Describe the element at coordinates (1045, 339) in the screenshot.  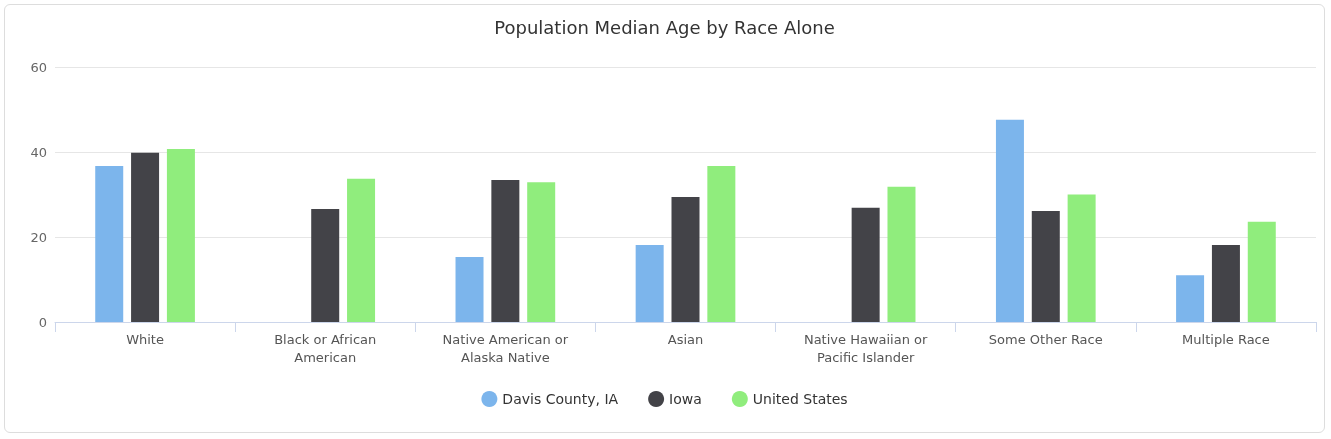
I see `x-tick-label: Some Other Race` at that location.